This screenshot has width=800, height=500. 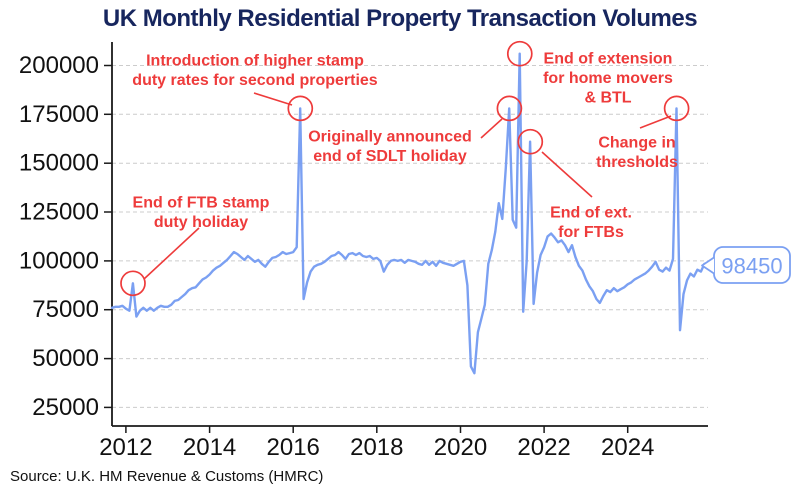 I want to click on annotation-text: end of SDLT holiday, so click(x=390, y=156).